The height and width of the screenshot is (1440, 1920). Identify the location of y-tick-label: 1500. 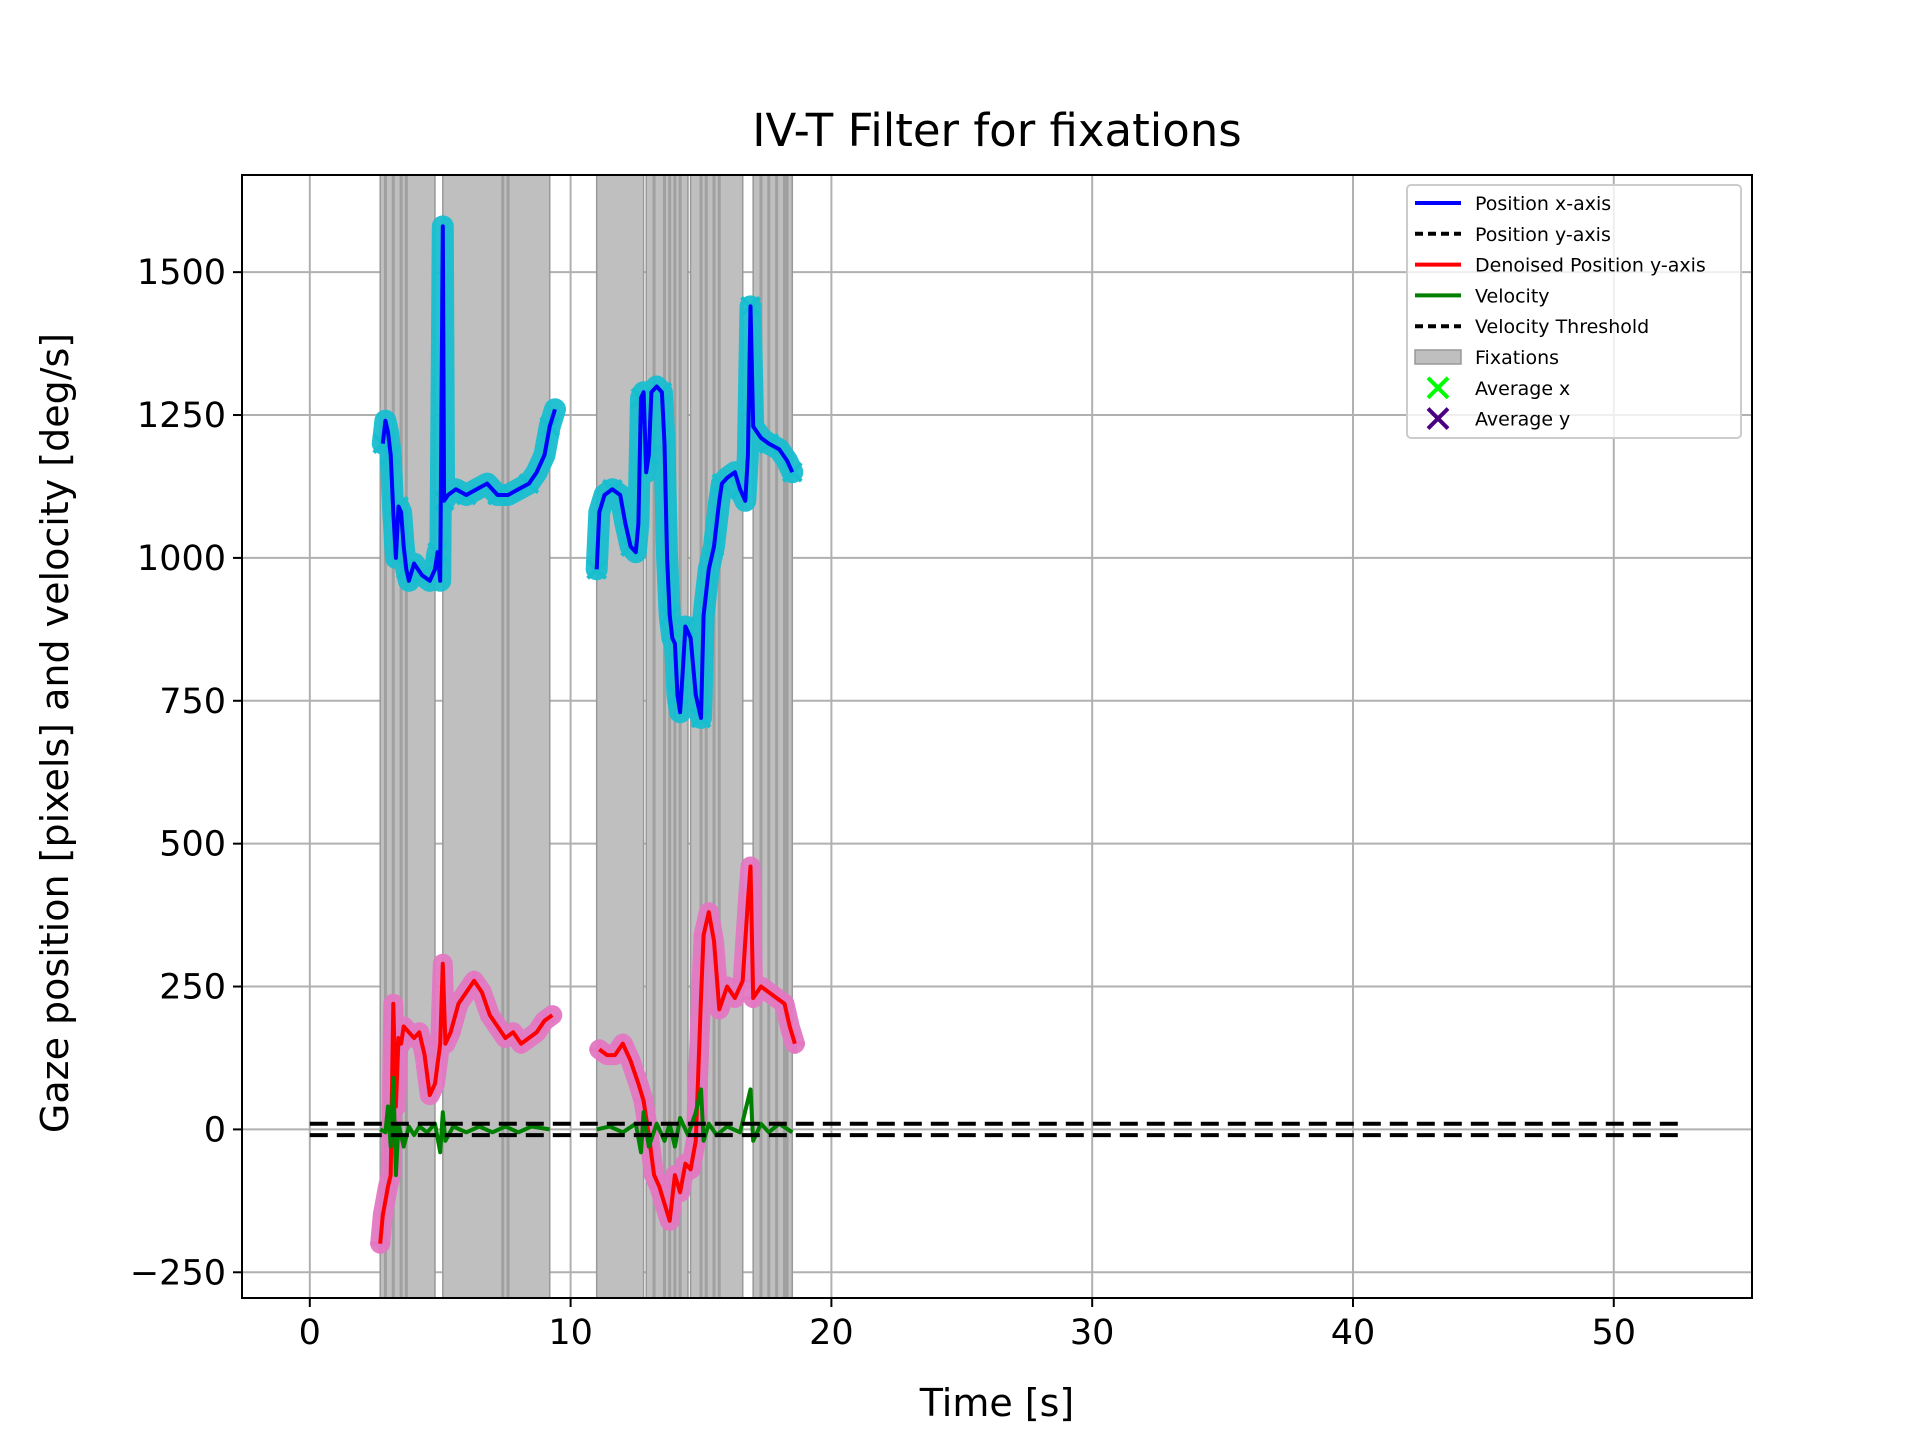
(181, 273).